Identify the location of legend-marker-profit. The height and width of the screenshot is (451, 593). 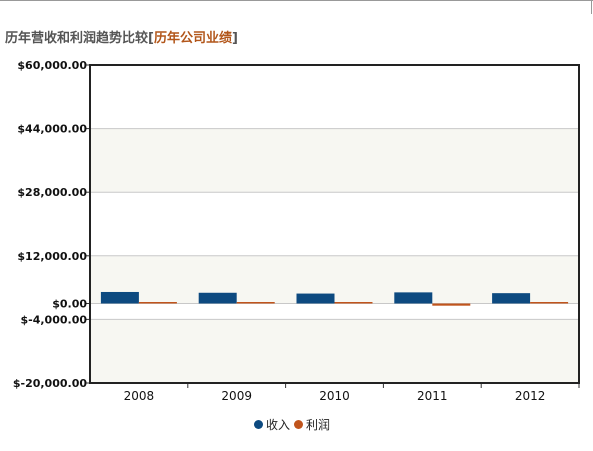
(299, 424).